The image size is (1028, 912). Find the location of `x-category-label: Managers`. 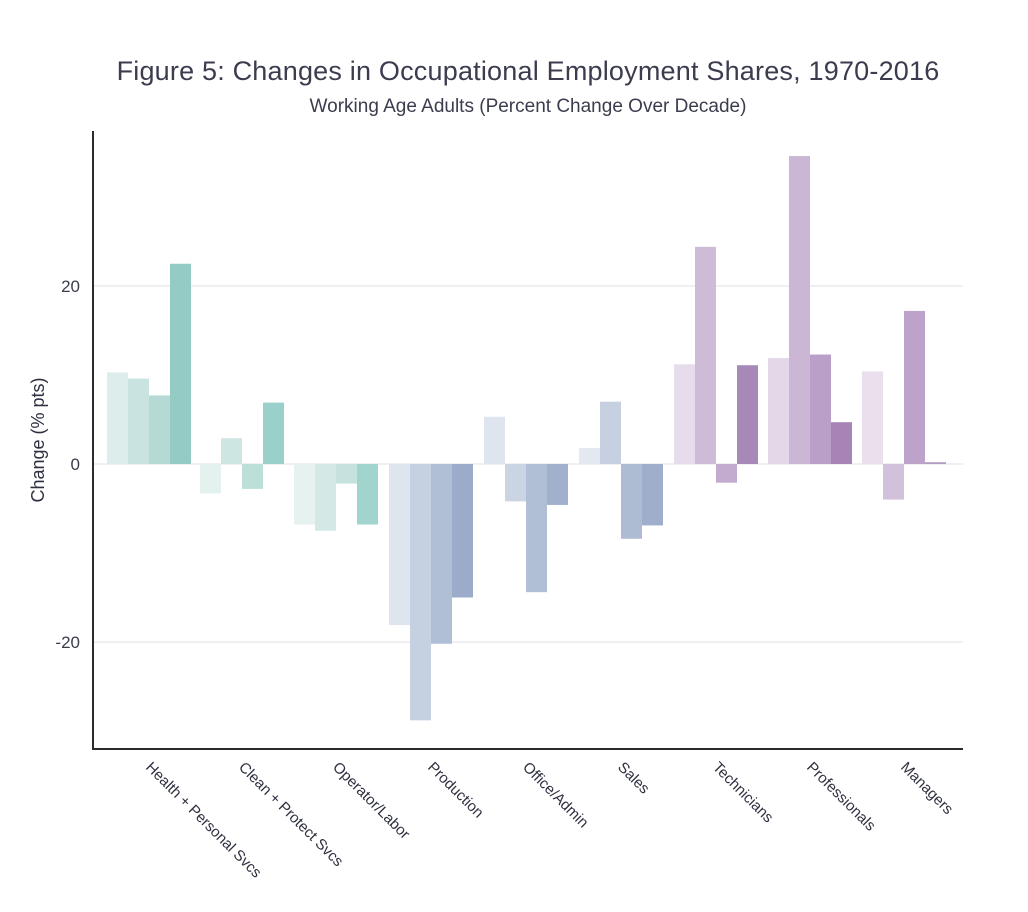

x-category-label: Managers is located at coordinates (926, 788).